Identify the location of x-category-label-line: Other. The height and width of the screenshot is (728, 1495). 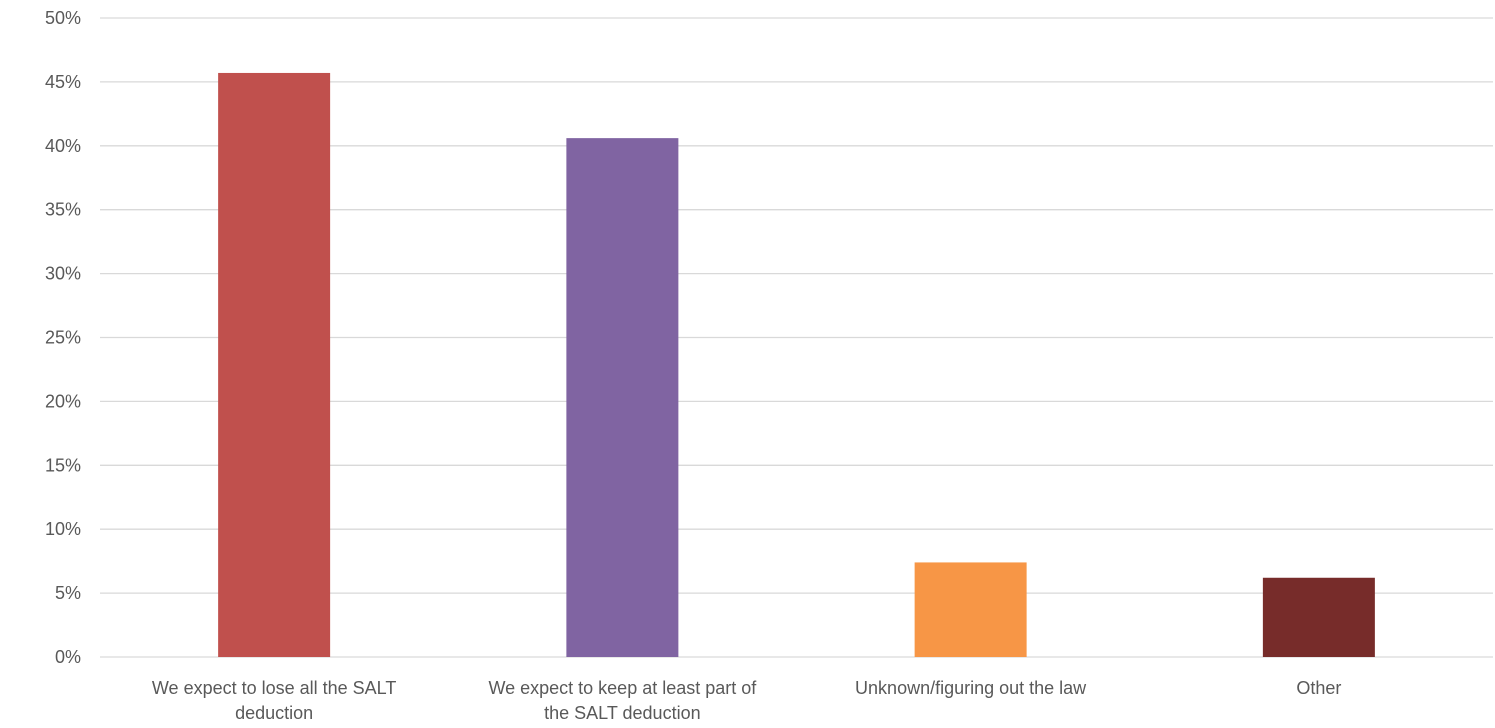
(1318, 688).